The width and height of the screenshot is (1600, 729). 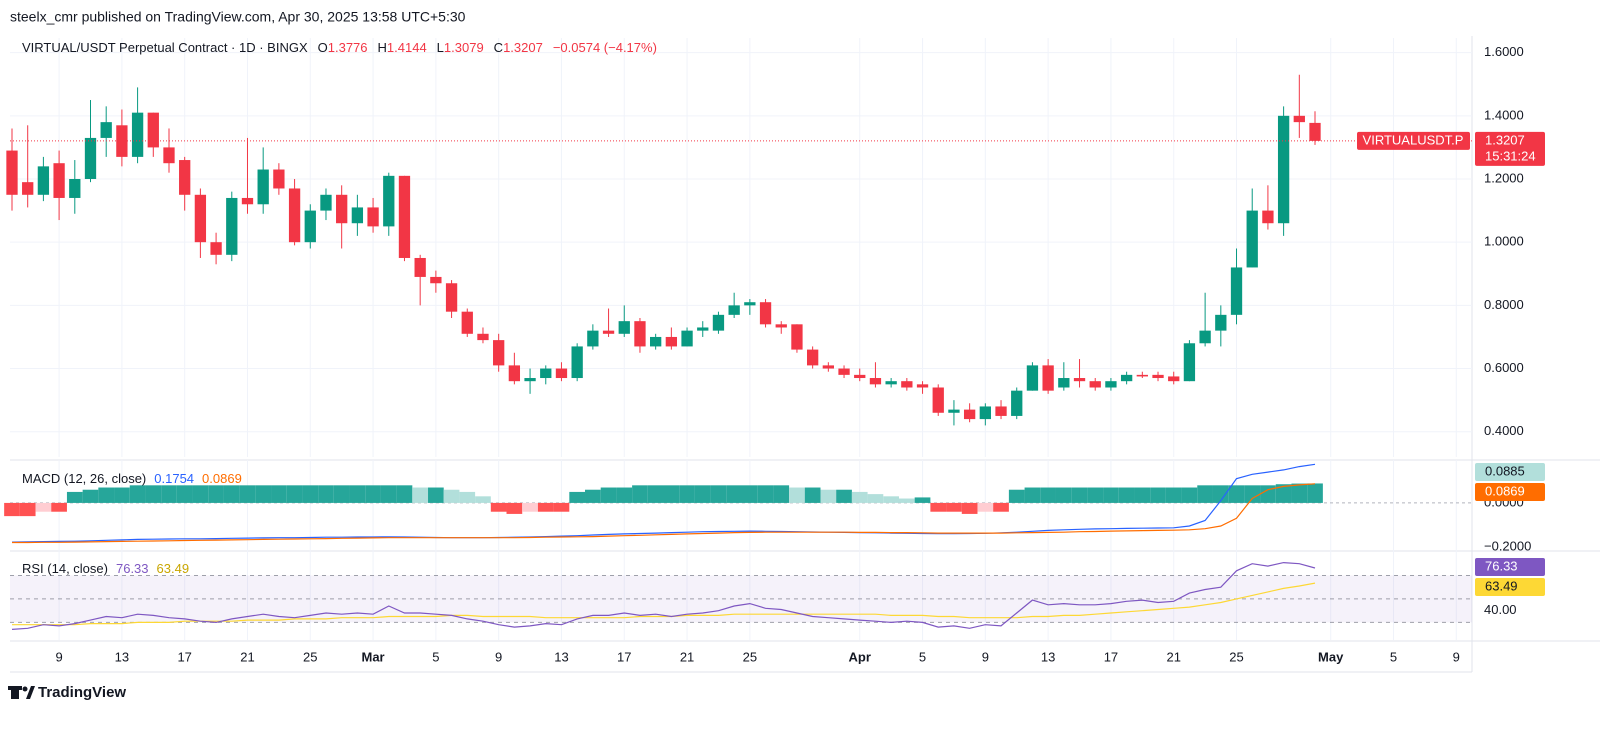 I want to click on ohlc-label: O, so click(x=323, y=47).